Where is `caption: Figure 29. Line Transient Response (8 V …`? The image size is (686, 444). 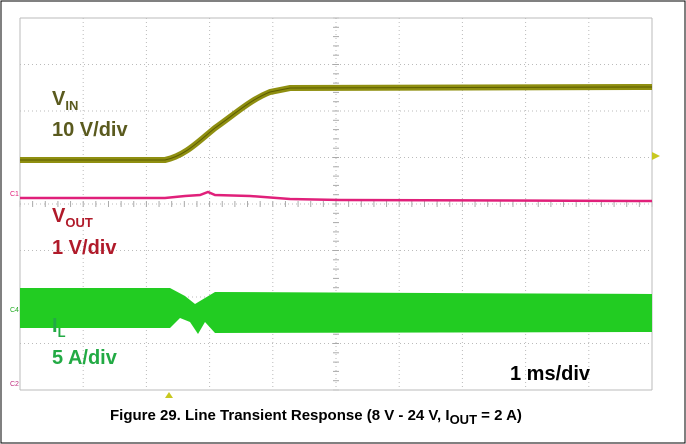
caption: Figure 29. Line Transient Response (8 V … is located at coordinates (316, 417).